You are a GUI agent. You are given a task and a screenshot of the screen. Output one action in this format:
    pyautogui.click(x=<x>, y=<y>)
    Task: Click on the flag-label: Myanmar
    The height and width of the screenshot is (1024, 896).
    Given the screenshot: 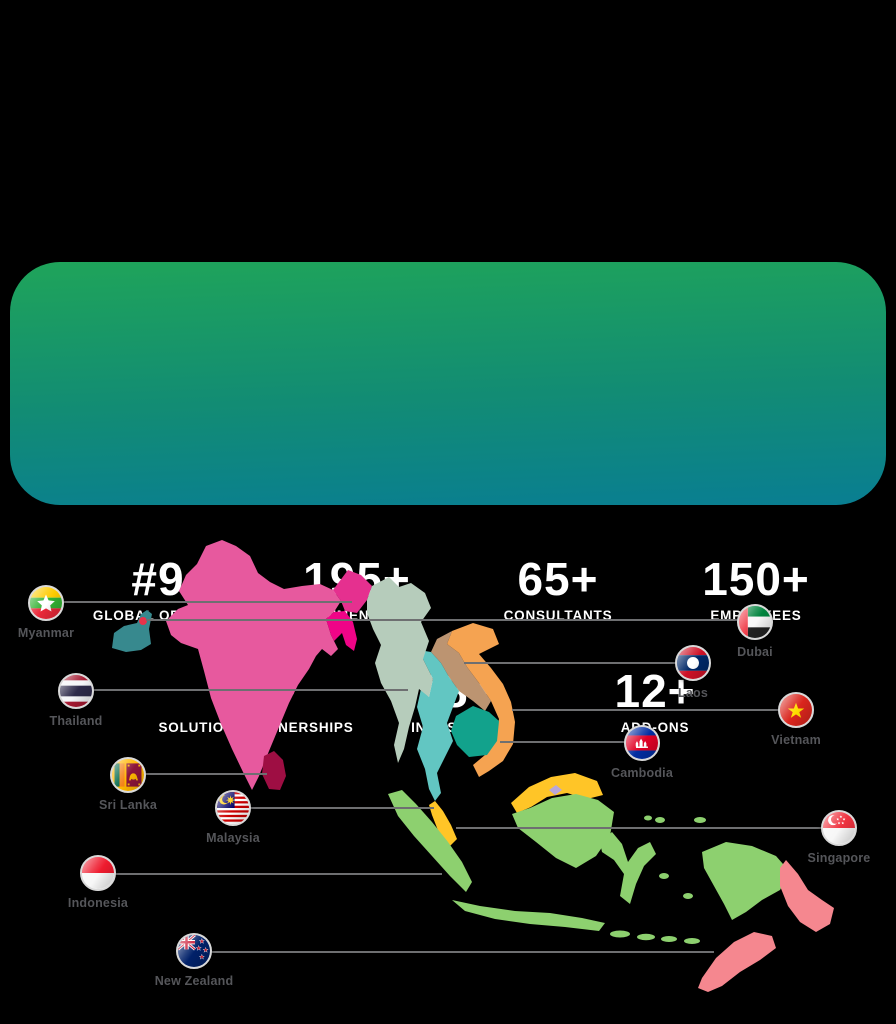 What is the action you would take?
    pyautogui.click(x=46, y=633)
    